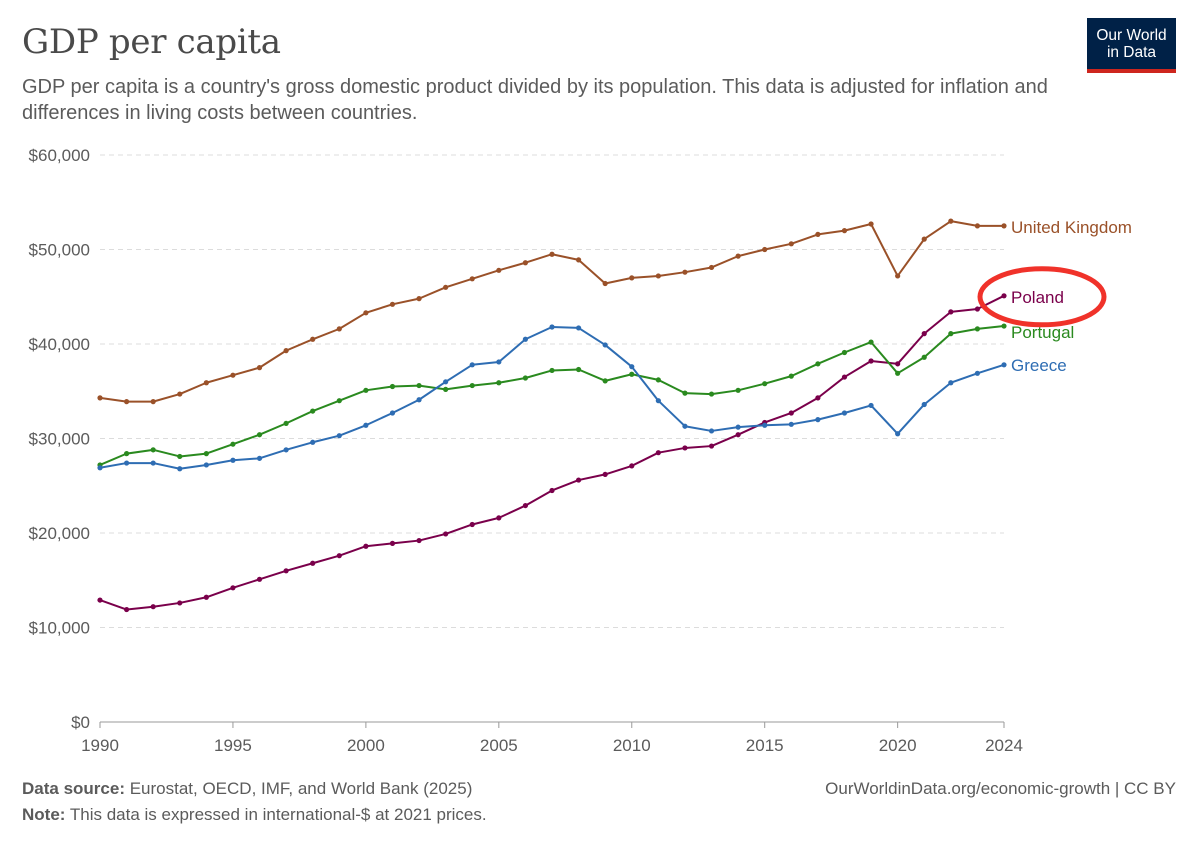 Image resolution: width=1200 pixels, height=847 pixels. What do you see at coordinates (59, 628) in the screenshot?
I see `y-tick-label: $10,000` at bounding box center [59, 628].